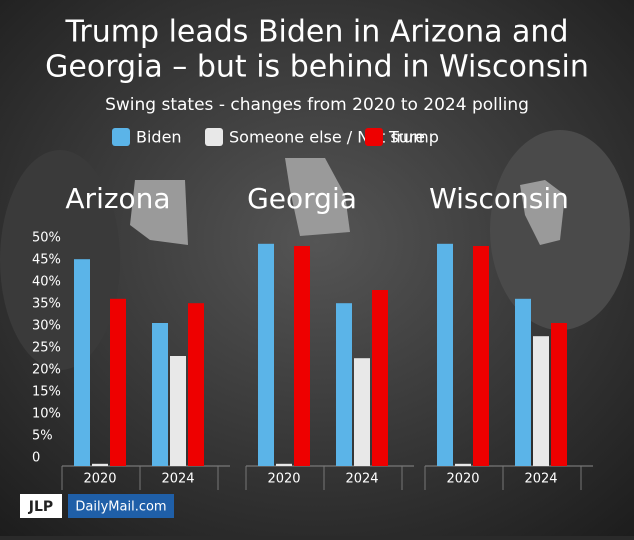 The image size is (634, 540). What do you see at coordinates (42, 436) in the screenshot?
I see `y-tick-label: 5%` at bounding box center [42, 436].